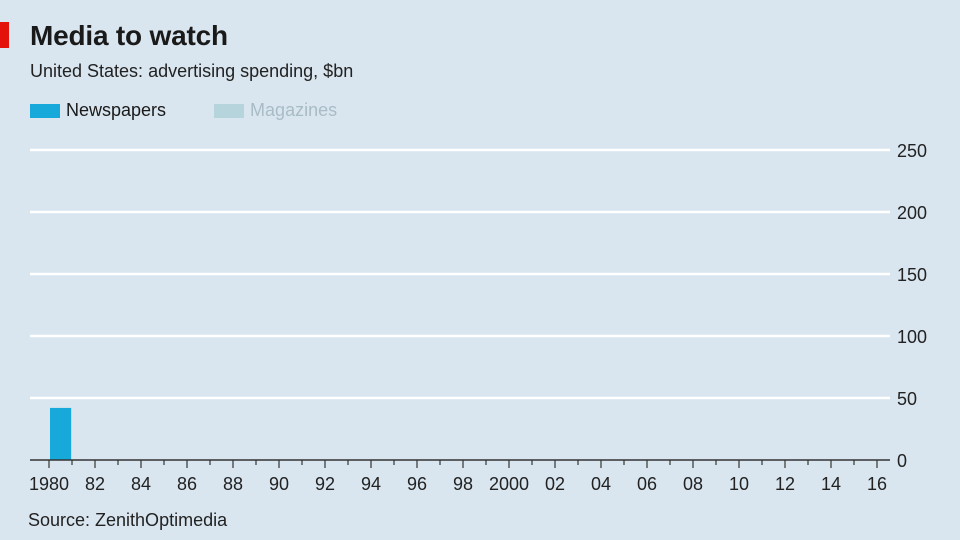  I want to click on brand-tag, so click(4, 35).